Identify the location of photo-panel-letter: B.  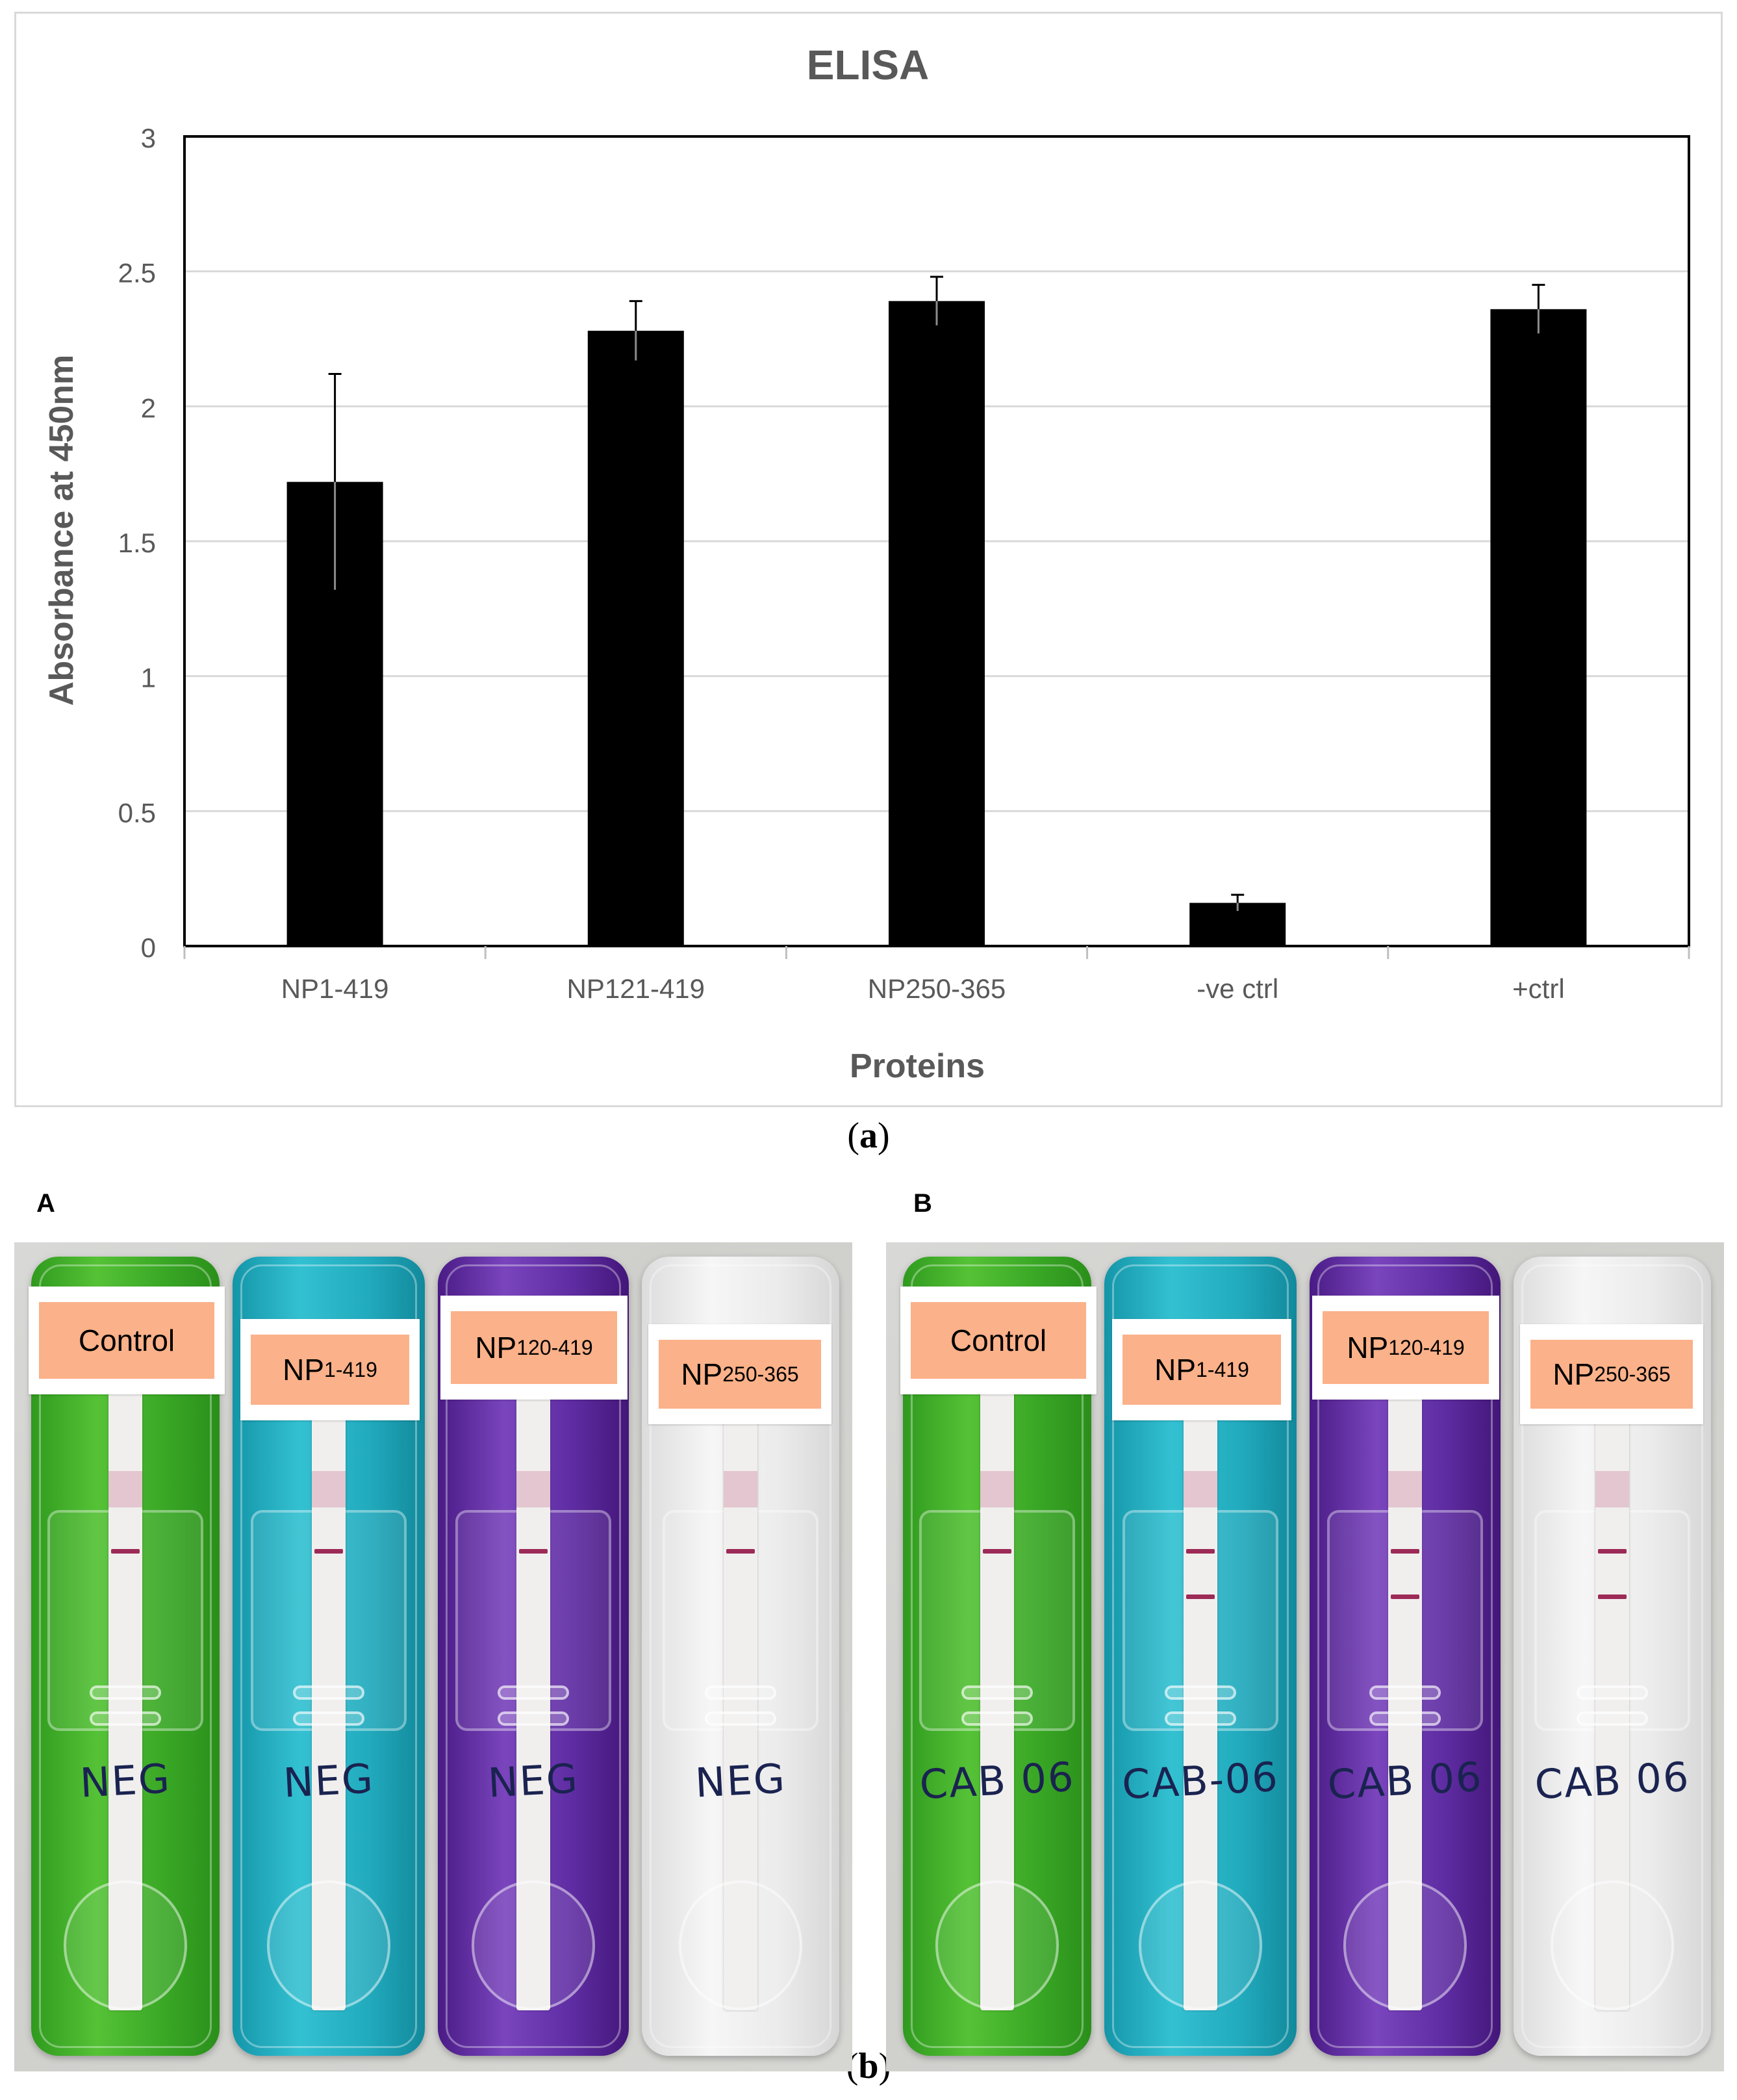
(922, 1203).